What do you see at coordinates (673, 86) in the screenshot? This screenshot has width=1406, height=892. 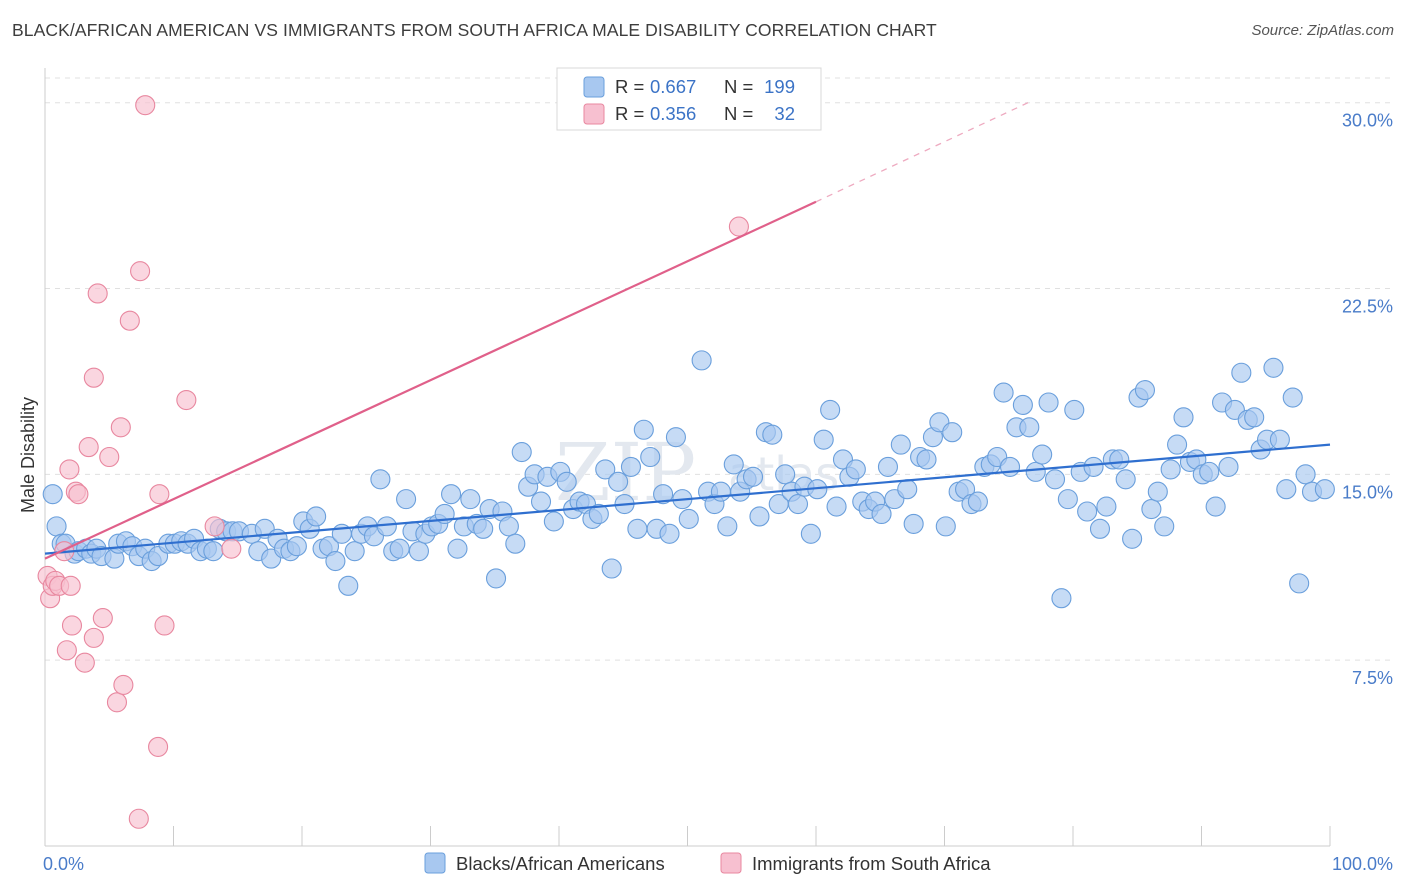 I see `legend-r-value: 0.667` at bounding box center [673, 86].